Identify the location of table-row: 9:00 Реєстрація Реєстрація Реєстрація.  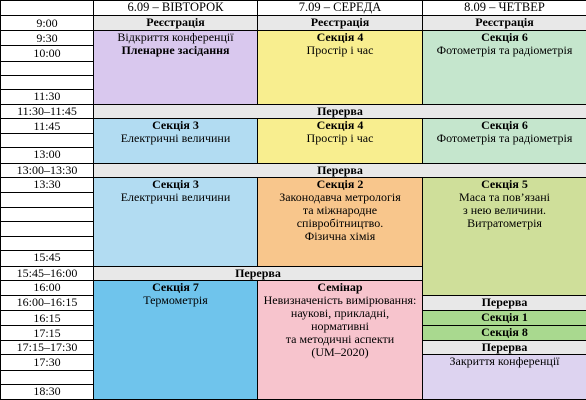
(293, 23).